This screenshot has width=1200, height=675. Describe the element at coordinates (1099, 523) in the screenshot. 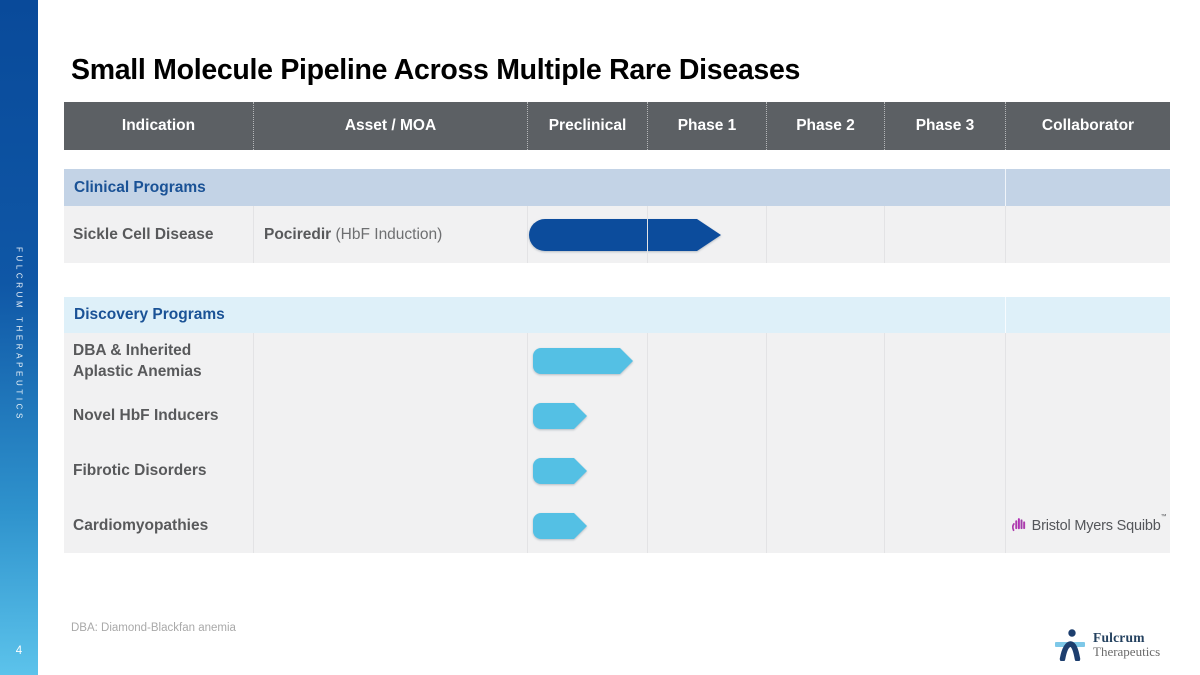

I see `bms-wordmark: Bristol Myers Squibb™` at that location.